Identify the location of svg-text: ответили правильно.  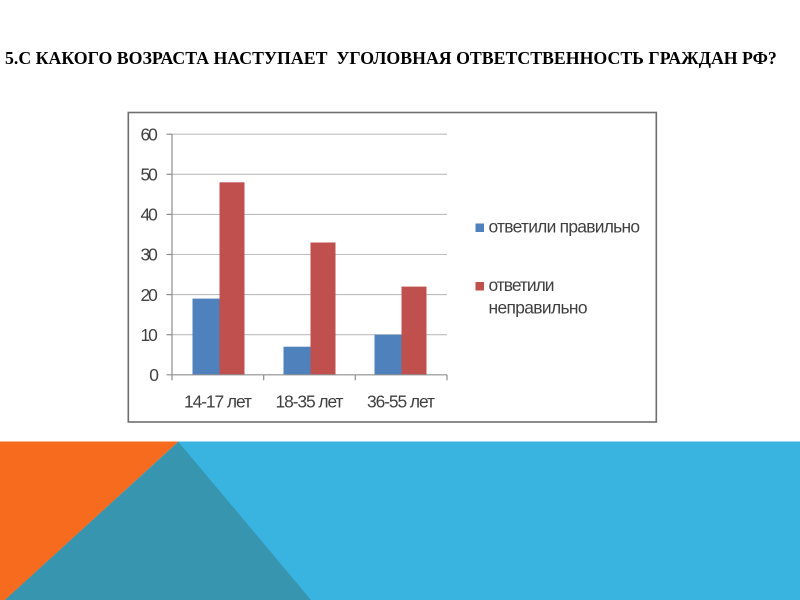
(565, 226).